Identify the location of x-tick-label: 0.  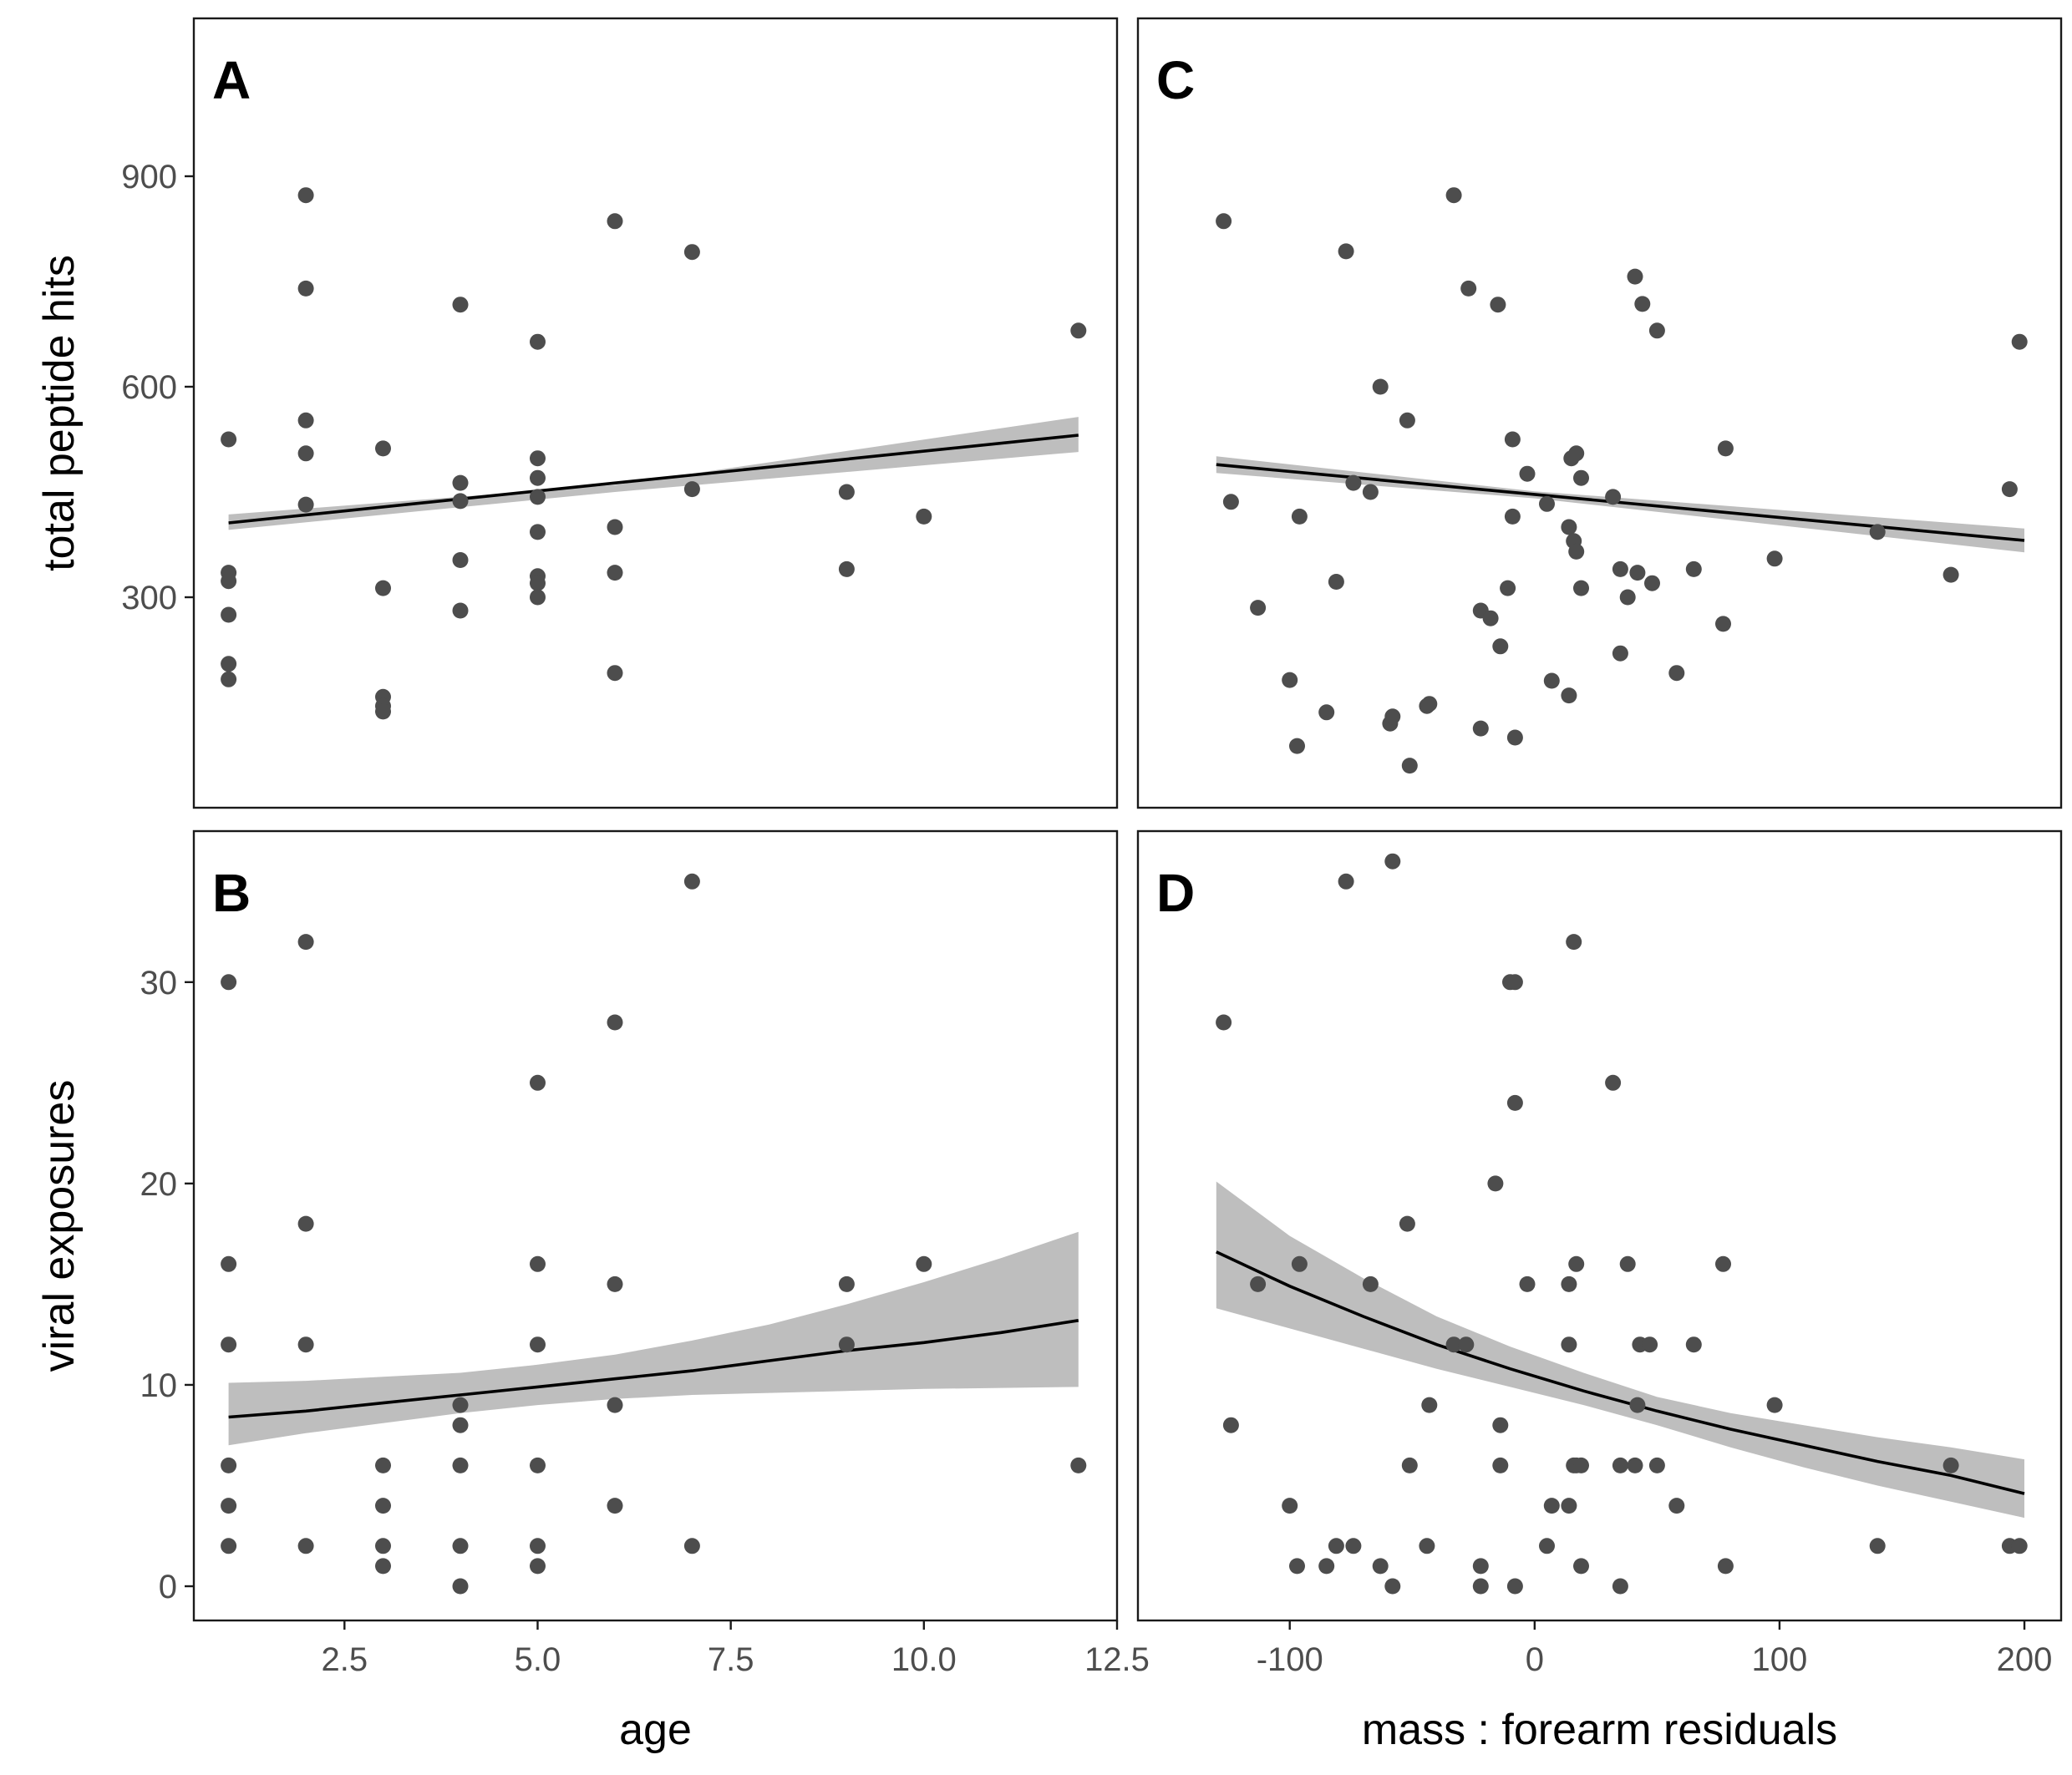
(1535, 1659).